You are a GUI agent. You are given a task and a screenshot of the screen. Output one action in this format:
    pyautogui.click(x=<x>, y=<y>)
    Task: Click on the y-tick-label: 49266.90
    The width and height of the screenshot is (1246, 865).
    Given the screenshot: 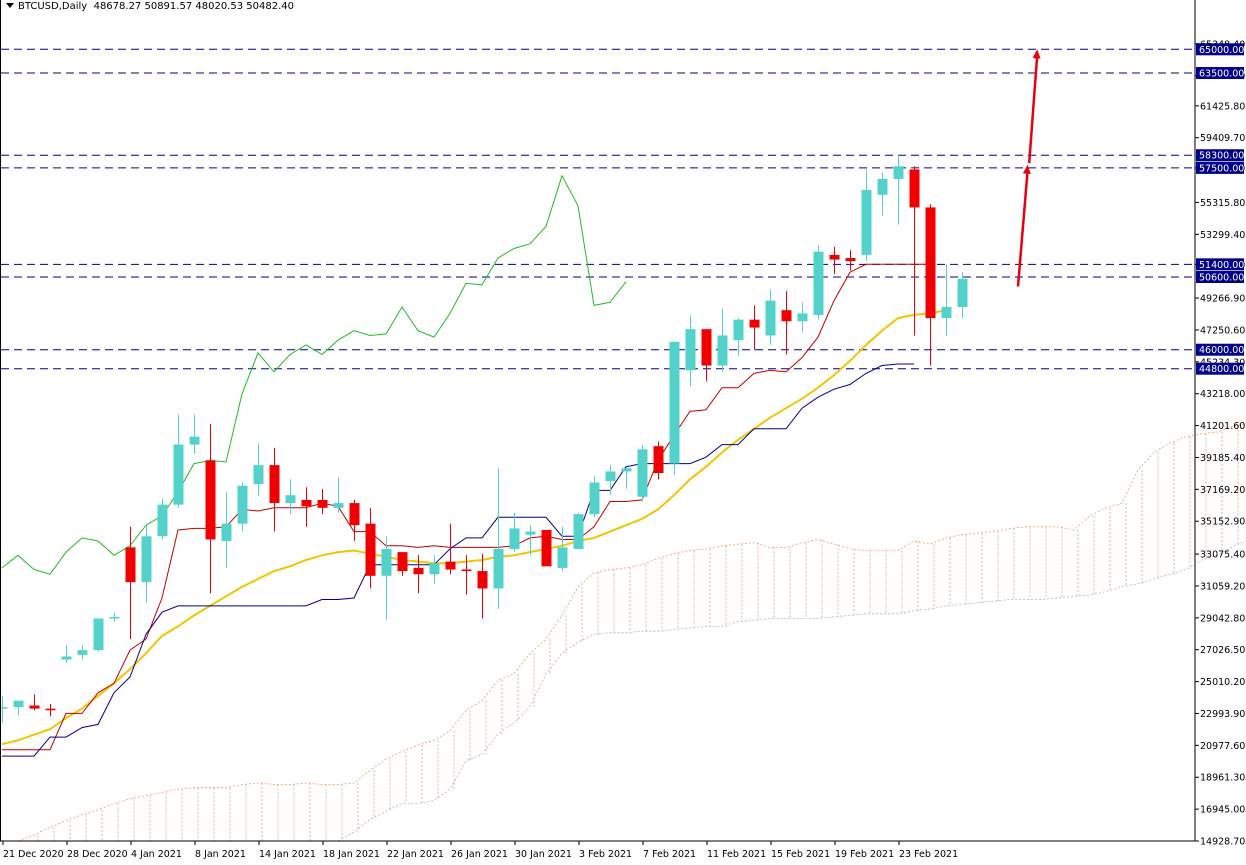 What is the action you would take?
    pyautogui.click(x=1222, y=299)
    